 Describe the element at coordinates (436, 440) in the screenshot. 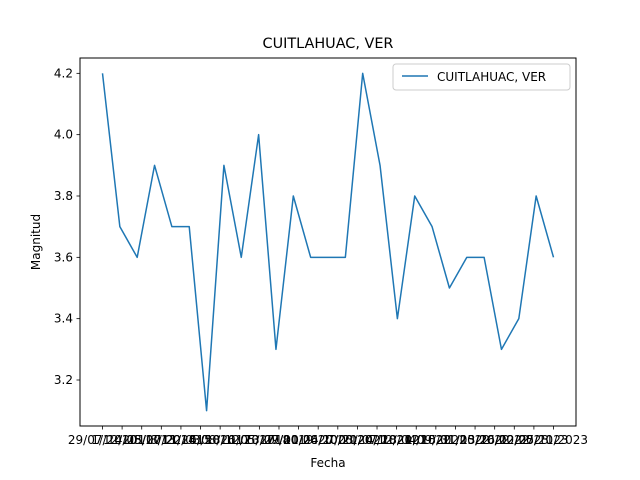

I see `x-tick-label: 1/09/2022` at that location.